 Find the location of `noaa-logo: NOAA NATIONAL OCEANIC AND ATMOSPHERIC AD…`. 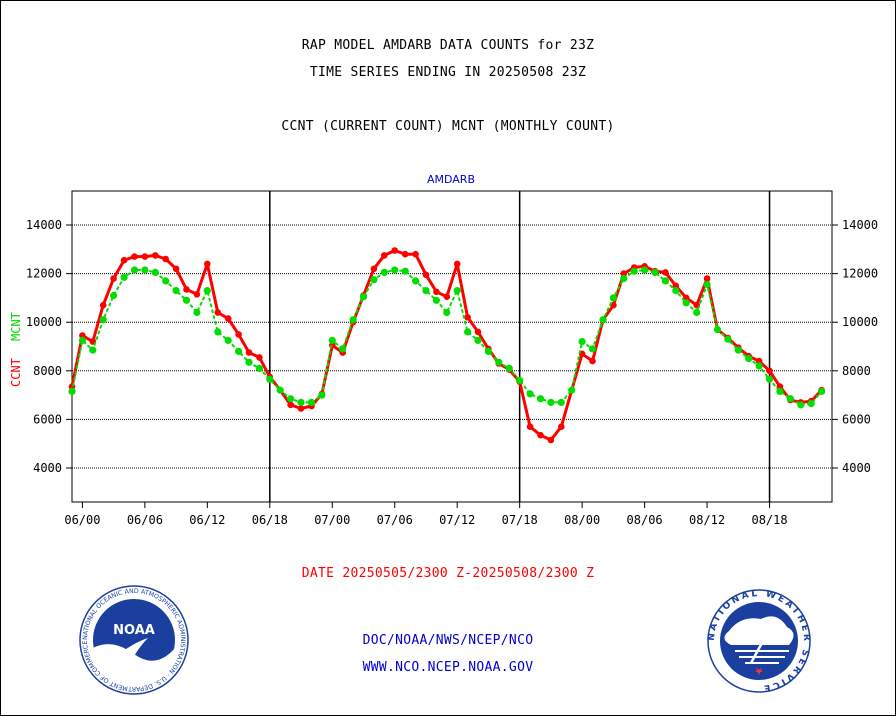

noaa-logo: NOAA NATIONAL OCEANIC AND ATMOSPHERIC AD… is located at coordinates (134, 640).